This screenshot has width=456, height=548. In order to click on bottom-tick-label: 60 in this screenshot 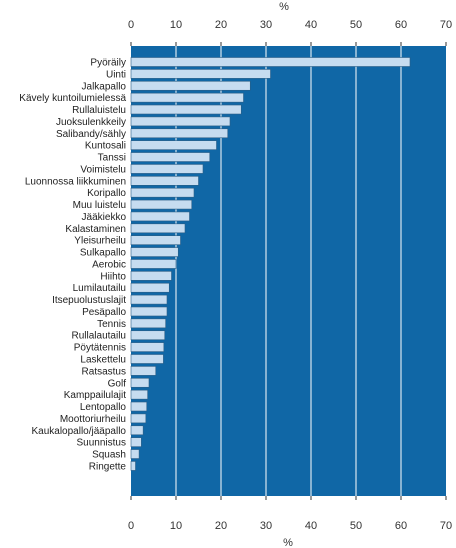, I will do `click(401, 526)`.